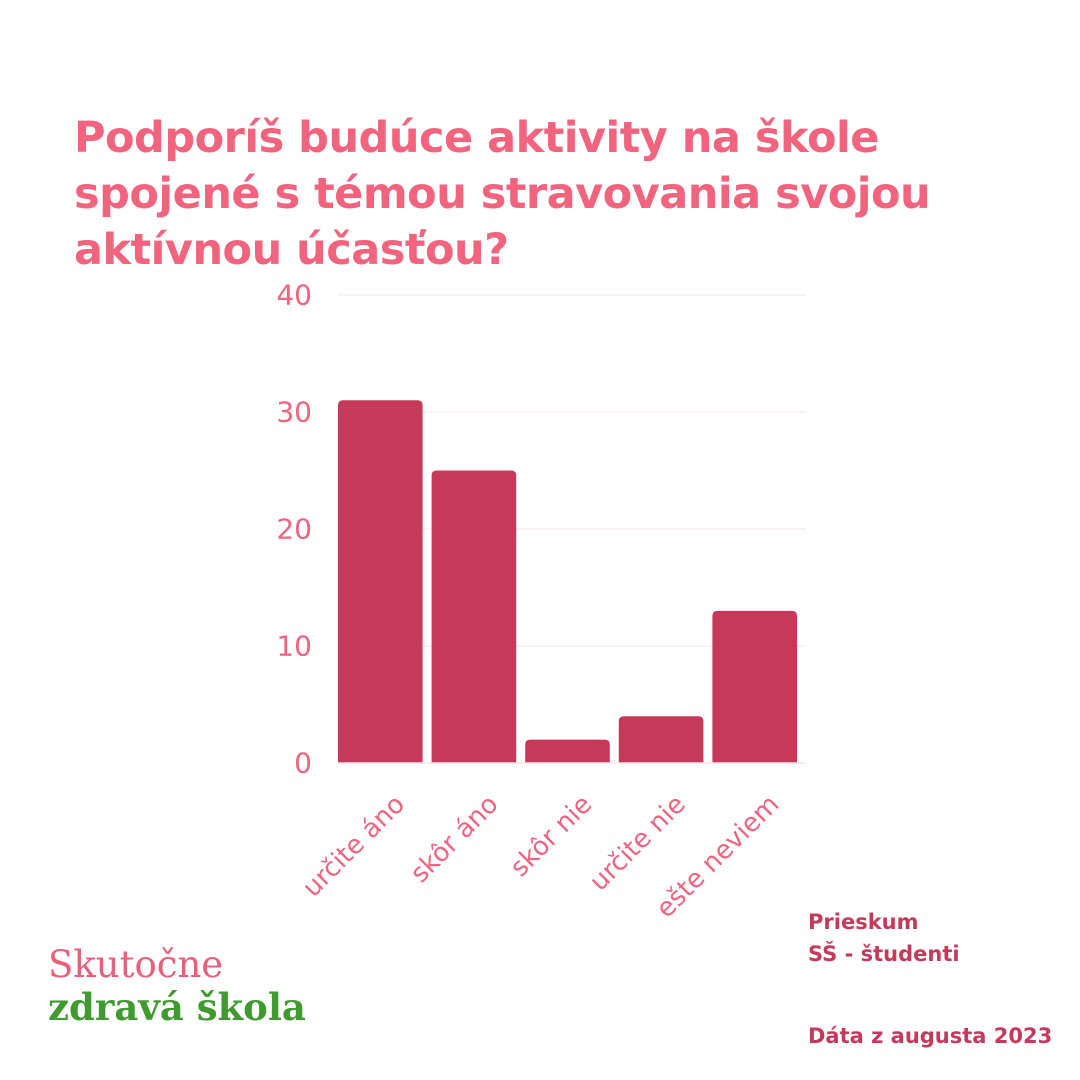  I want to click on y-tick-label: 10, so click(294, 646).